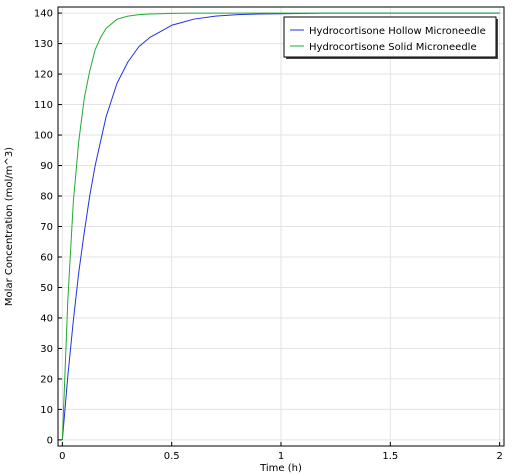 The image size is (512, 474). Describe the element at coordinates (499, 456) in the screenshot. I see `x-tick-label: 2` at that location.